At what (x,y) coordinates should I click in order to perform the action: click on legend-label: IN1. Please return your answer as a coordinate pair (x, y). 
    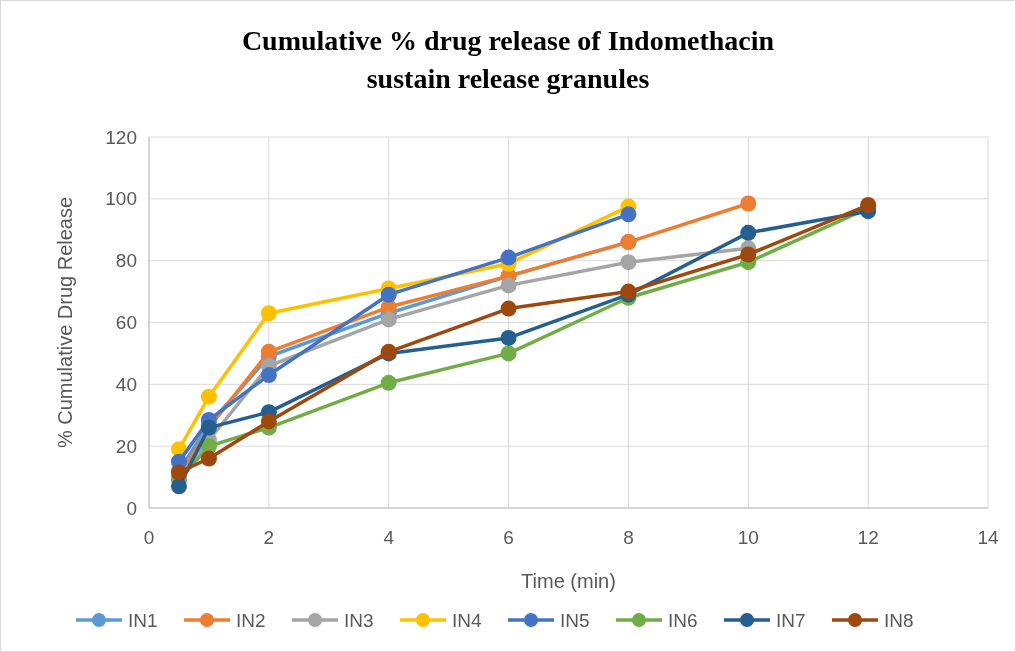
    Looking at the image, I should click on (143, 620).